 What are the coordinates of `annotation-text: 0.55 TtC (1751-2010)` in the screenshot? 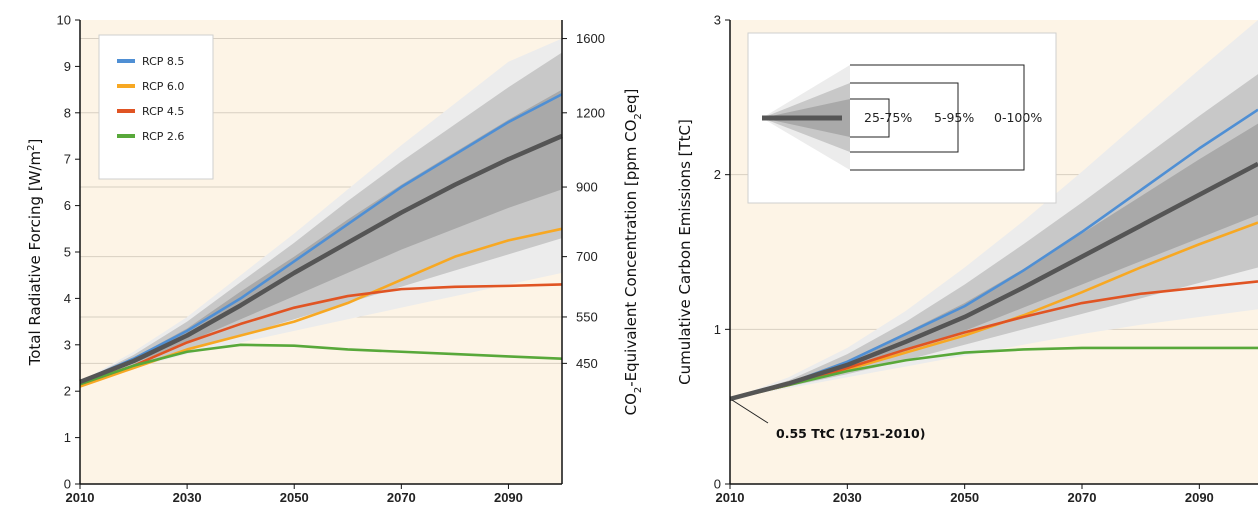 It's located at (850, 433).